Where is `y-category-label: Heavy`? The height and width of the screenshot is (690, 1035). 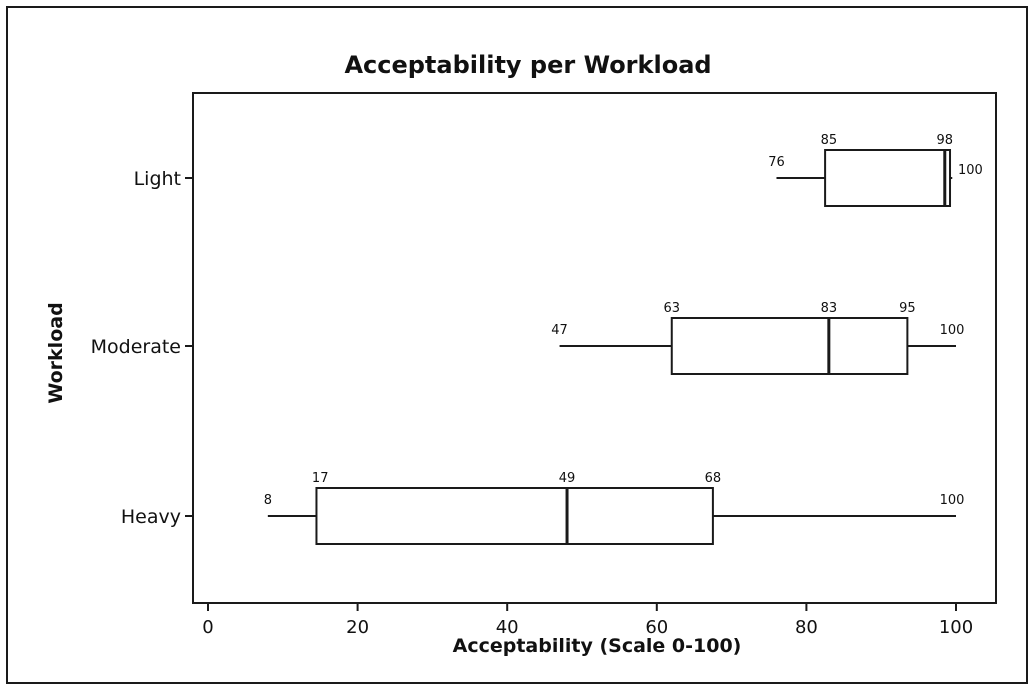
y-category-label: Heavy is located at coordinates (151, 517).